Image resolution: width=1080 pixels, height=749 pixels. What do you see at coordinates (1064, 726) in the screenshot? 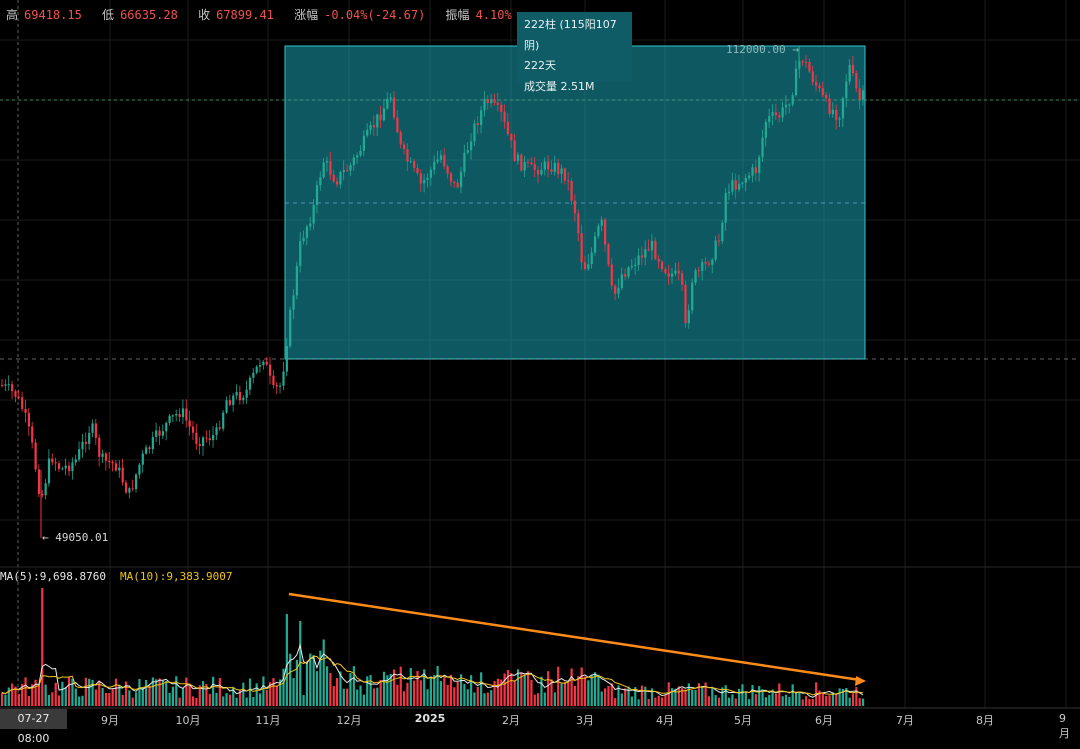
I see `x-axis-label: 9月` at bounding box center [1064, 726].